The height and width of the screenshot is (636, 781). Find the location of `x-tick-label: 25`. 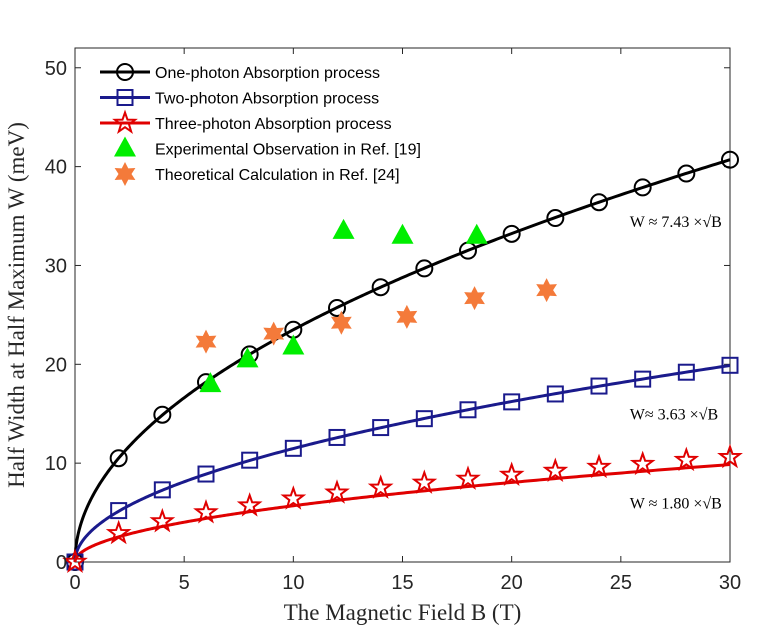

x-tick-label: 25 is located at coordinates (621, 583).